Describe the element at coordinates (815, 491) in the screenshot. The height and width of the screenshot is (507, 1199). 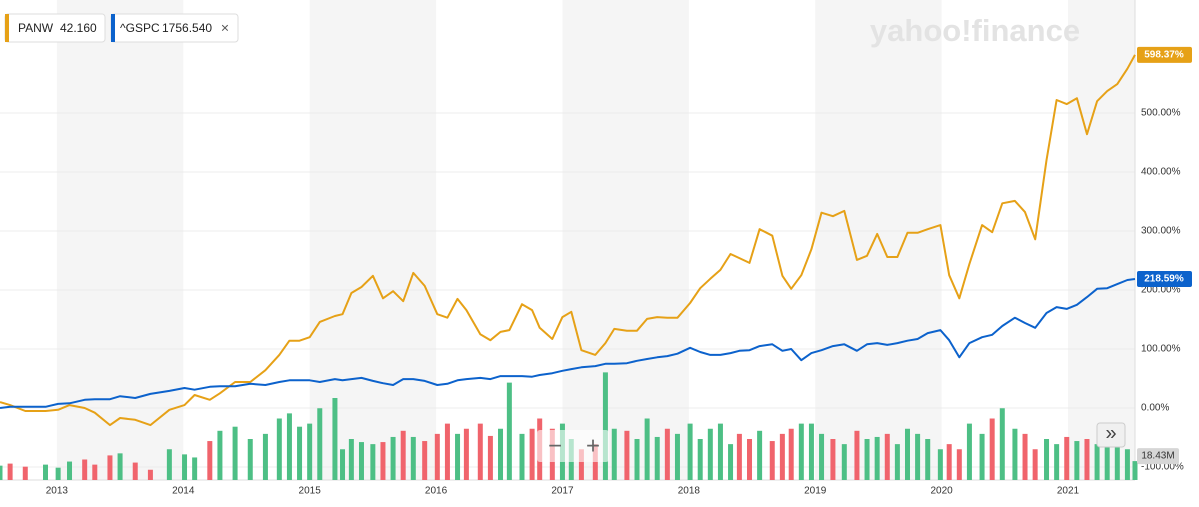
I see `x-tick-label: 2019` at that location.